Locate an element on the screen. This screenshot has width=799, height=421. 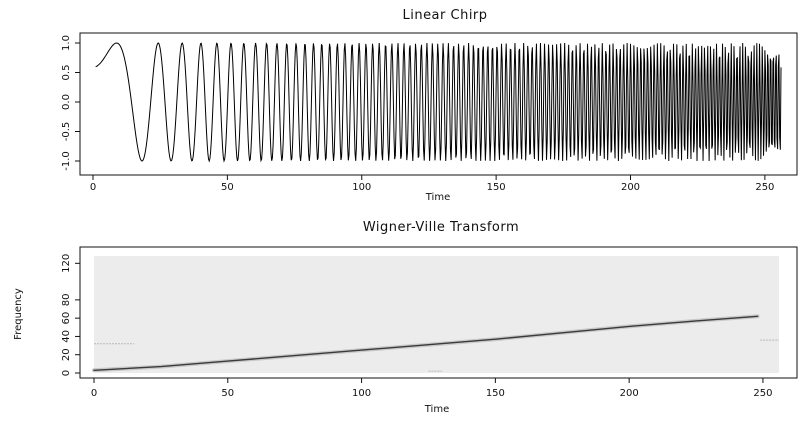
wigner-y-axis: 0 20 40 60 80 120 is located at coordinates (70, 315).